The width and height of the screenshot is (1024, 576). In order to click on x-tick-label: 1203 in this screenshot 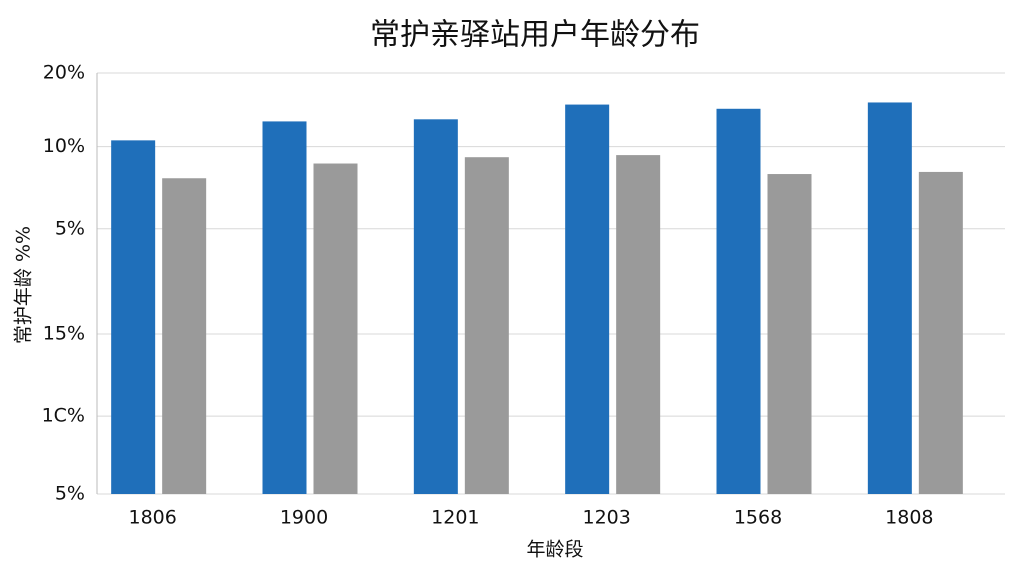, I will do `click(606, 518)`.